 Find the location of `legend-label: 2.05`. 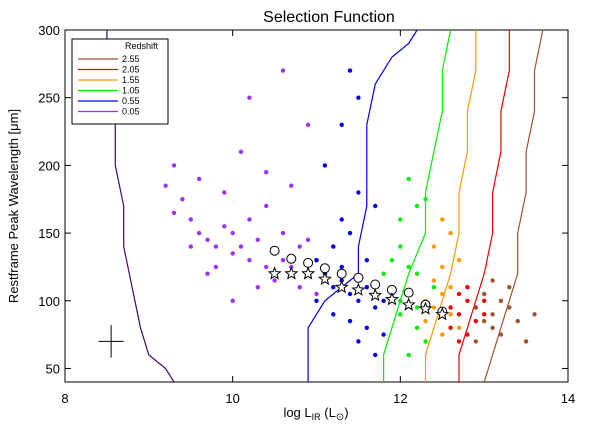

legend-label: 2.05 is located at coordinates (131, 70).